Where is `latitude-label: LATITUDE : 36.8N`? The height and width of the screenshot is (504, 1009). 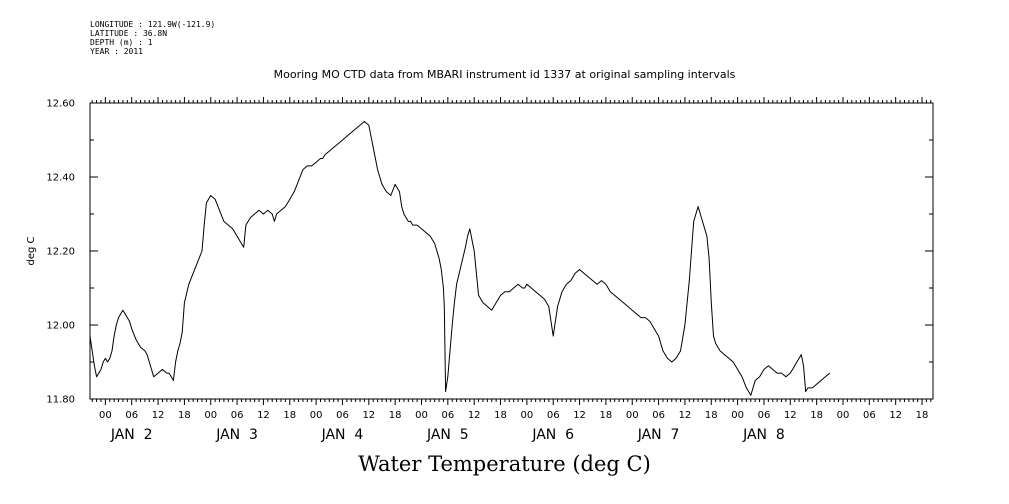
latitude-label: LATITUDE : 36.8N is located at coordinates (129, 33).